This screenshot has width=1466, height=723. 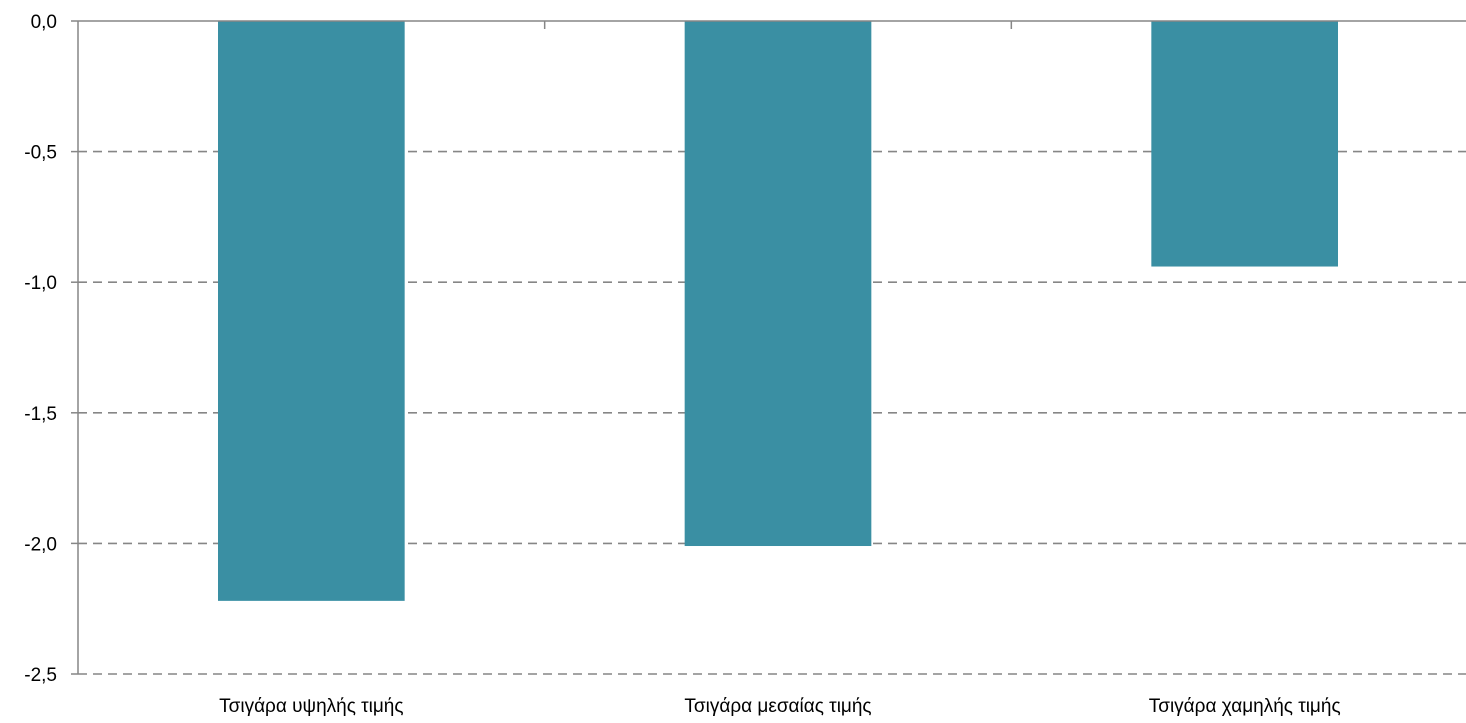 What do you see at coordinates (40, 153) in the screenshot?
I see `y-tick-label: -0,5` at bounding box center [40, 153].